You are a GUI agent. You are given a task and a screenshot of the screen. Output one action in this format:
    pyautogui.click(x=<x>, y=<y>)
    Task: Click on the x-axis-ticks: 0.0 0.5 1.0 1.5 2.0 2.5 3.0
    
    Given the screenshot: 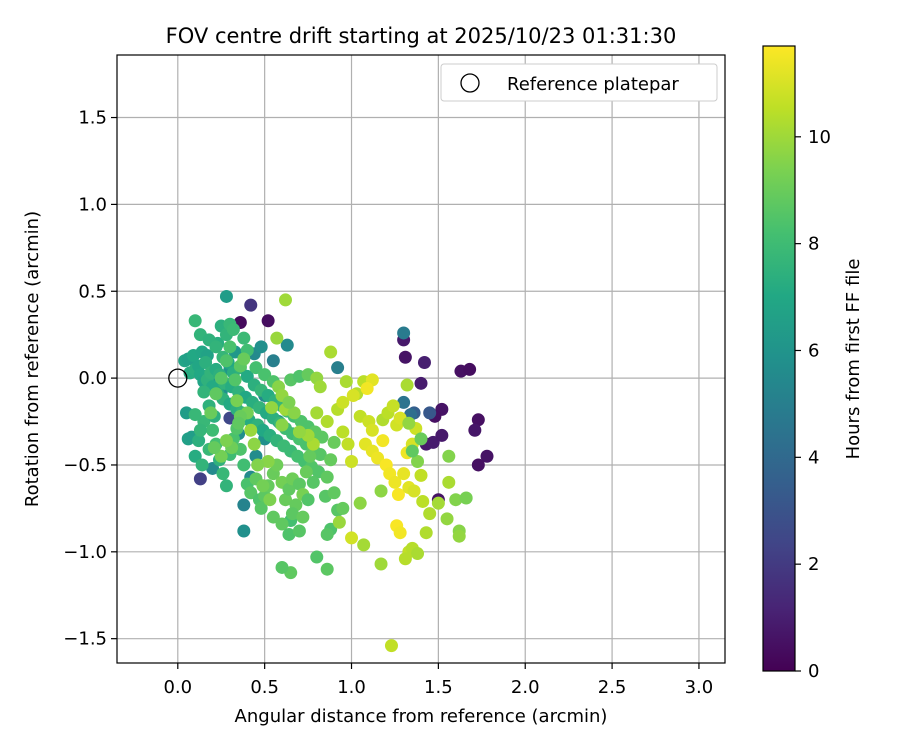 What is the action you would take?
    pyautogui.click(x=438, y=680)
    